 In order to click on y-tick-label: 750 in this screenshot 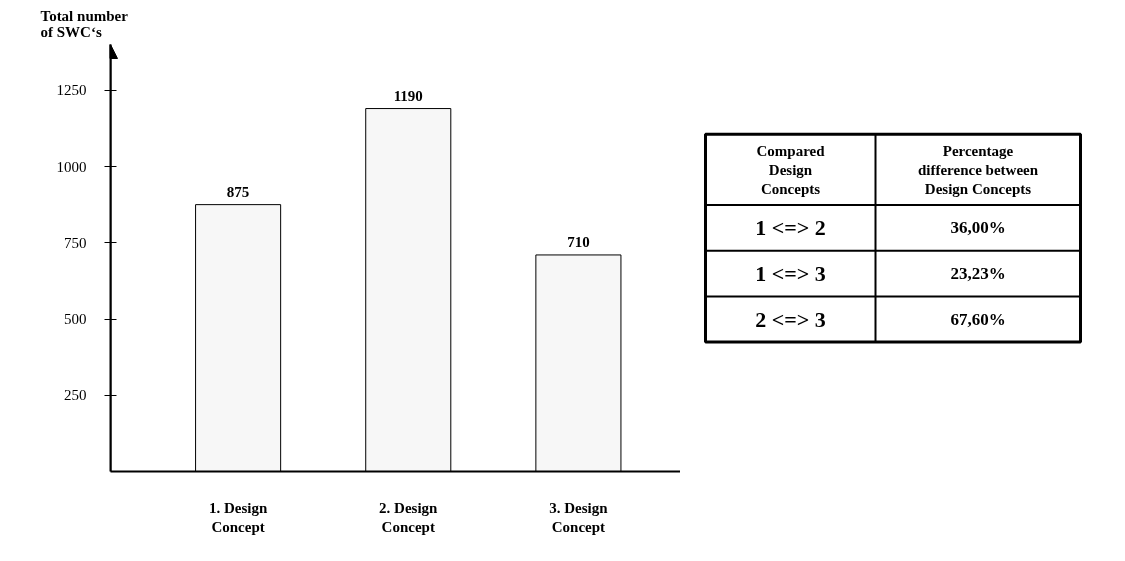, I will do `click(75, 242)`.